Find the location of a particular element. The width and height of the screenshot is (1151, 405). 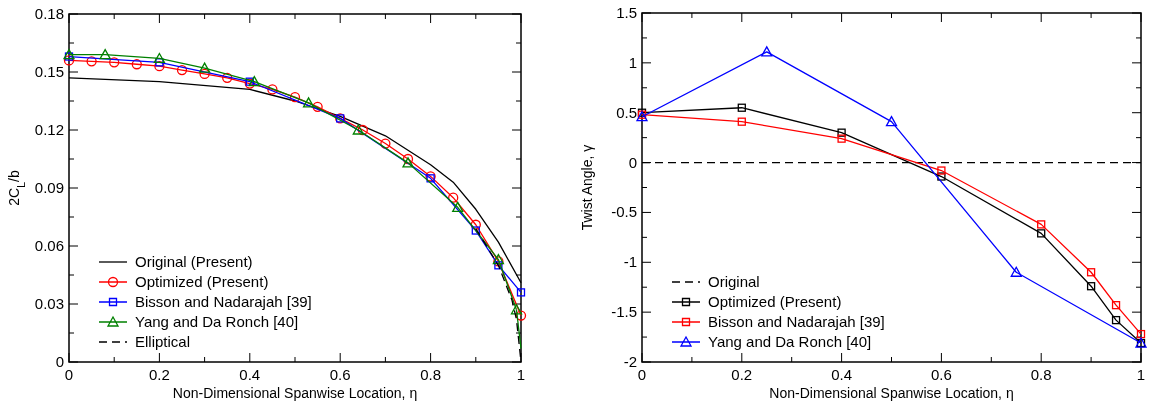

y-tick-label: 0.12 is located at coordinates (49, 129).